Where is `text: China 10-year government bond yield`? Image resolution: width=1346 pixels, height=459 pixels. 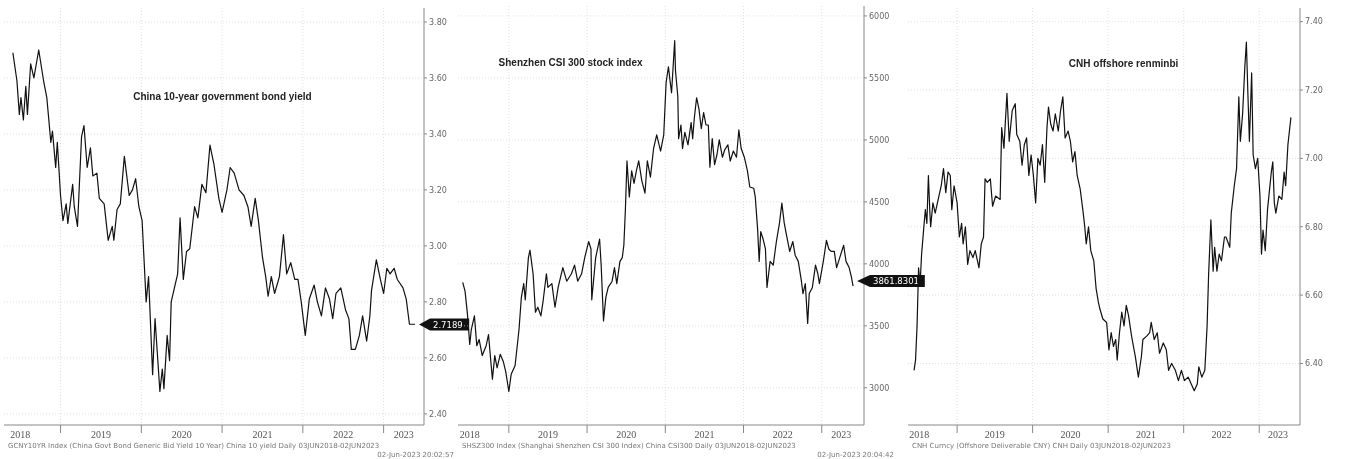
text: China 10-year government bond yield is located at coordinates (222, 96).